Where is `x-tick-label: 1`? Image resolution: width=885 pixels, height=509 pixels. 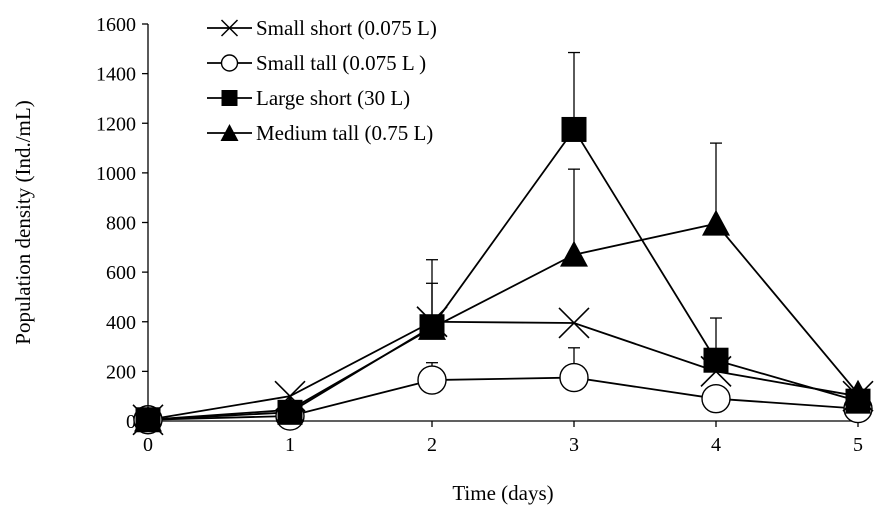
x-tick-label: 1 is located at coordinates (290, 445).